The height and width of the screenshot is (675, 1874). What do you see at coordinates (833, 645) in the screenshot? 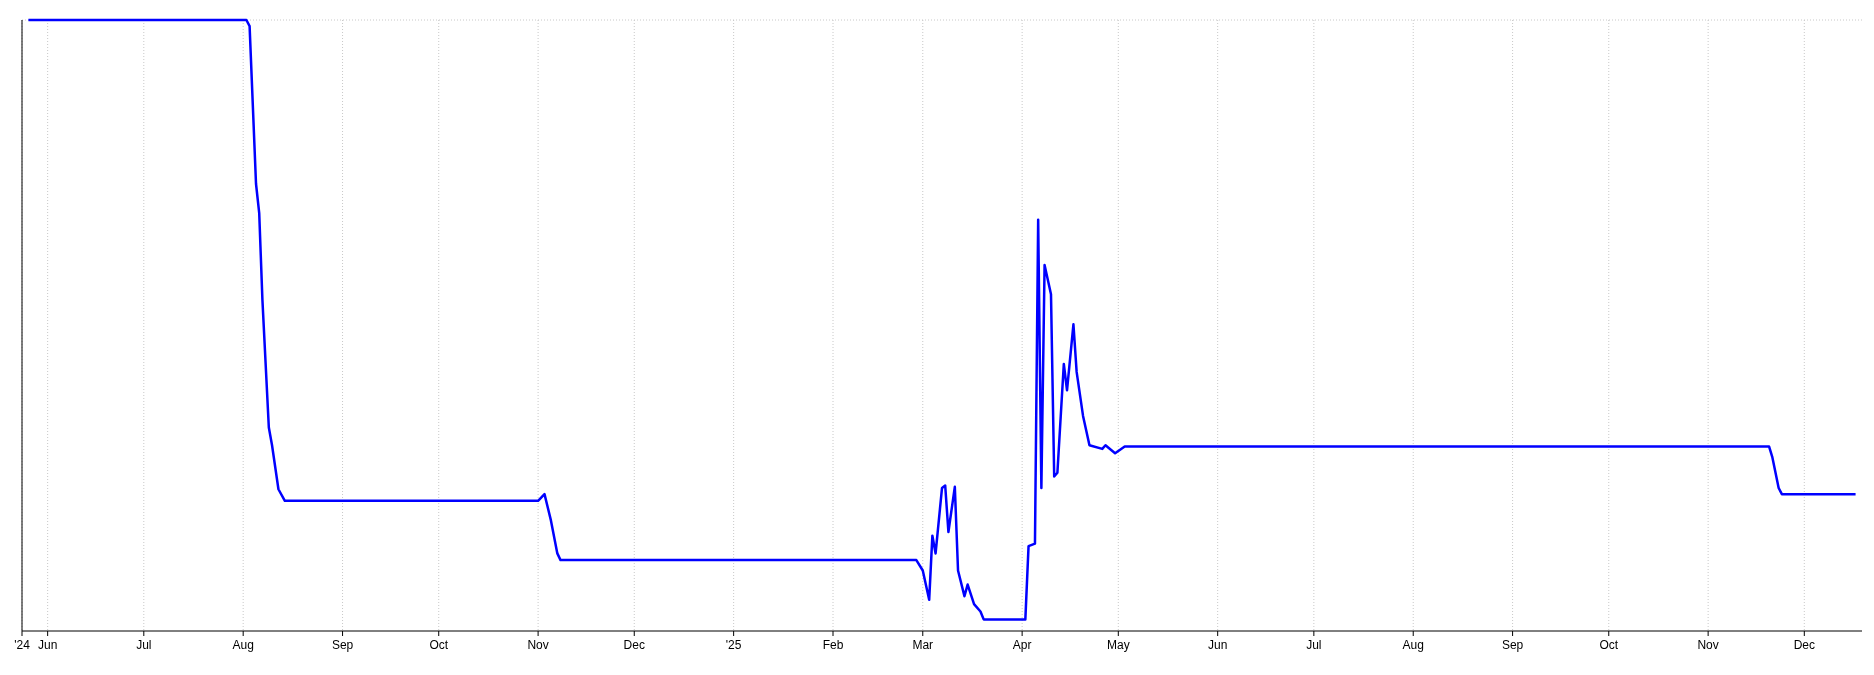
I see `x-tick-label: Feb` at bounding box center [833, 645].